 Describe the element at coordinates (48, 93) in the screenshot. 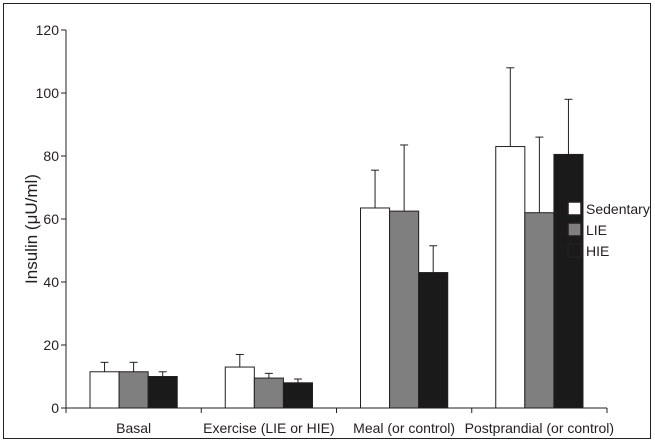

I see `y-tick-label: 100` at that location.